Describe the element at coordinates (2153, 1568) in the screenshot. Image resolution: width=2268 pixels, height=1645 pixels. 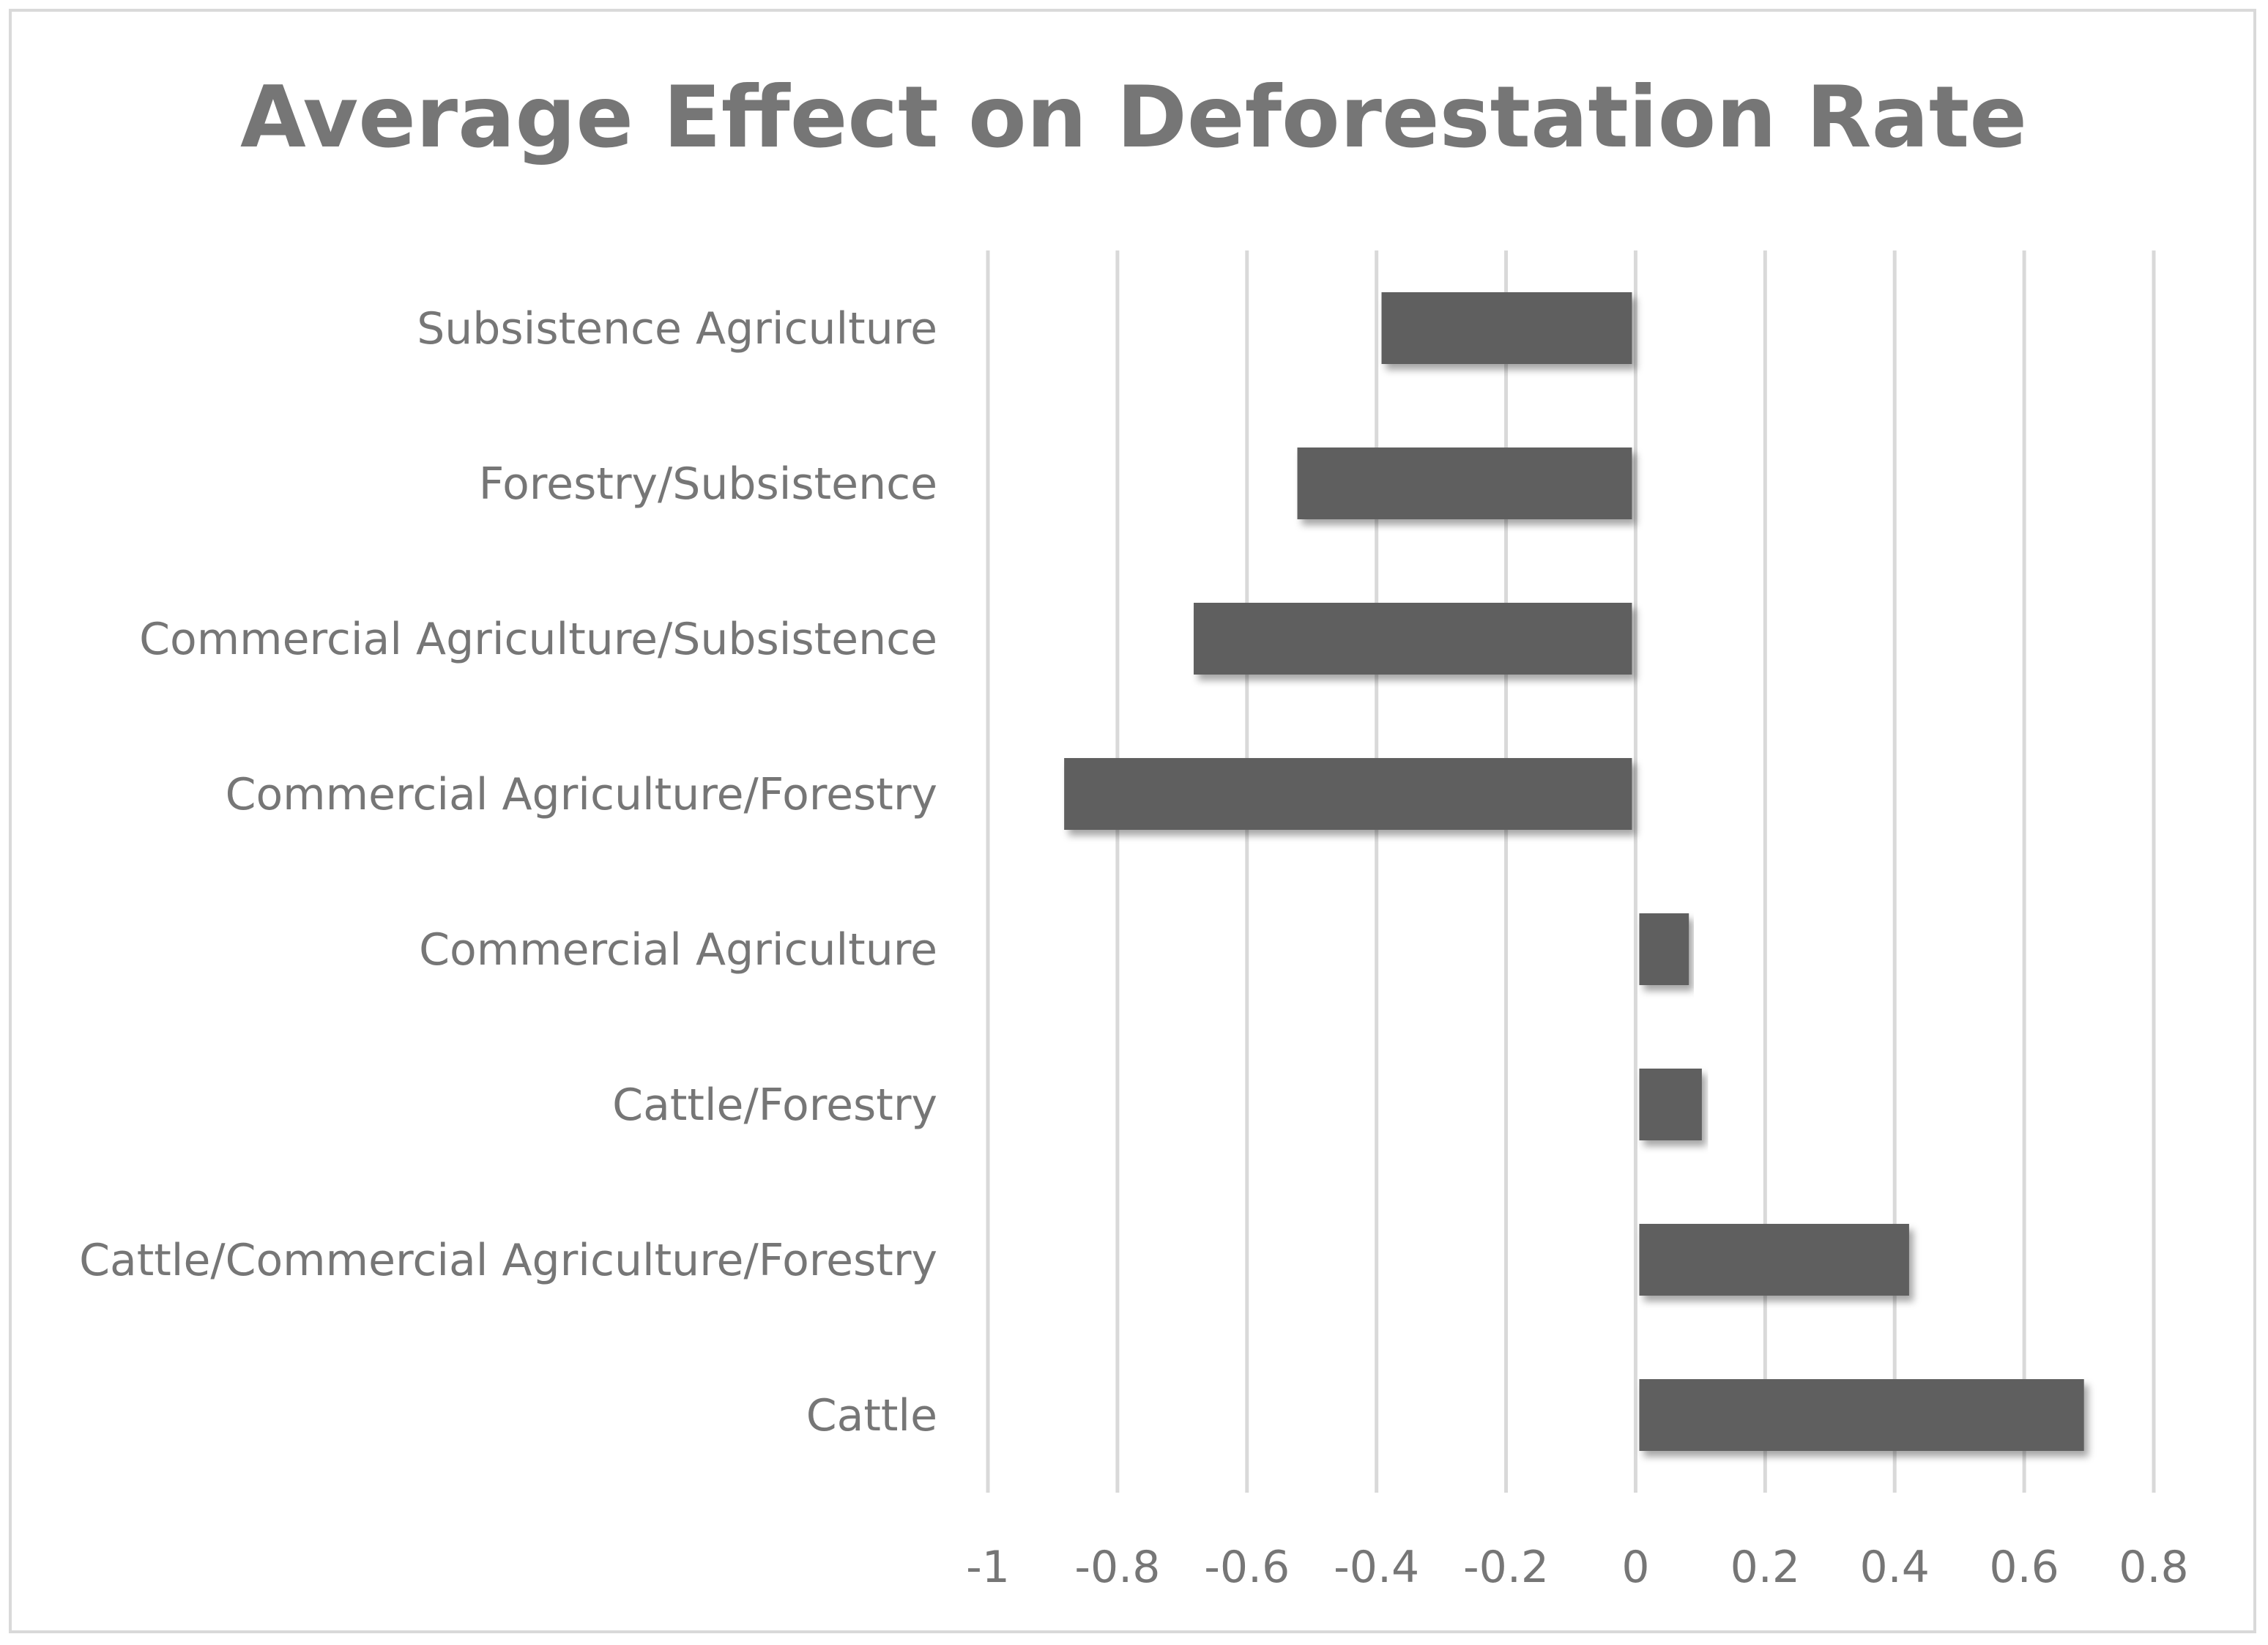
I see `x-tick-label: 0.8` at that location.